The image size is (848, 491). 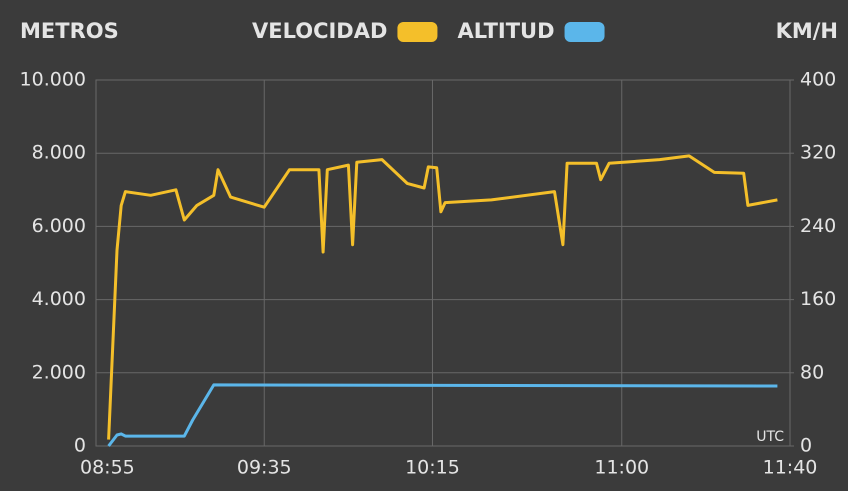 What do you see at coordinates (818, 153) in the screenshot?
I see `y2-tick-label: 320` at bounding box center [818, 153].